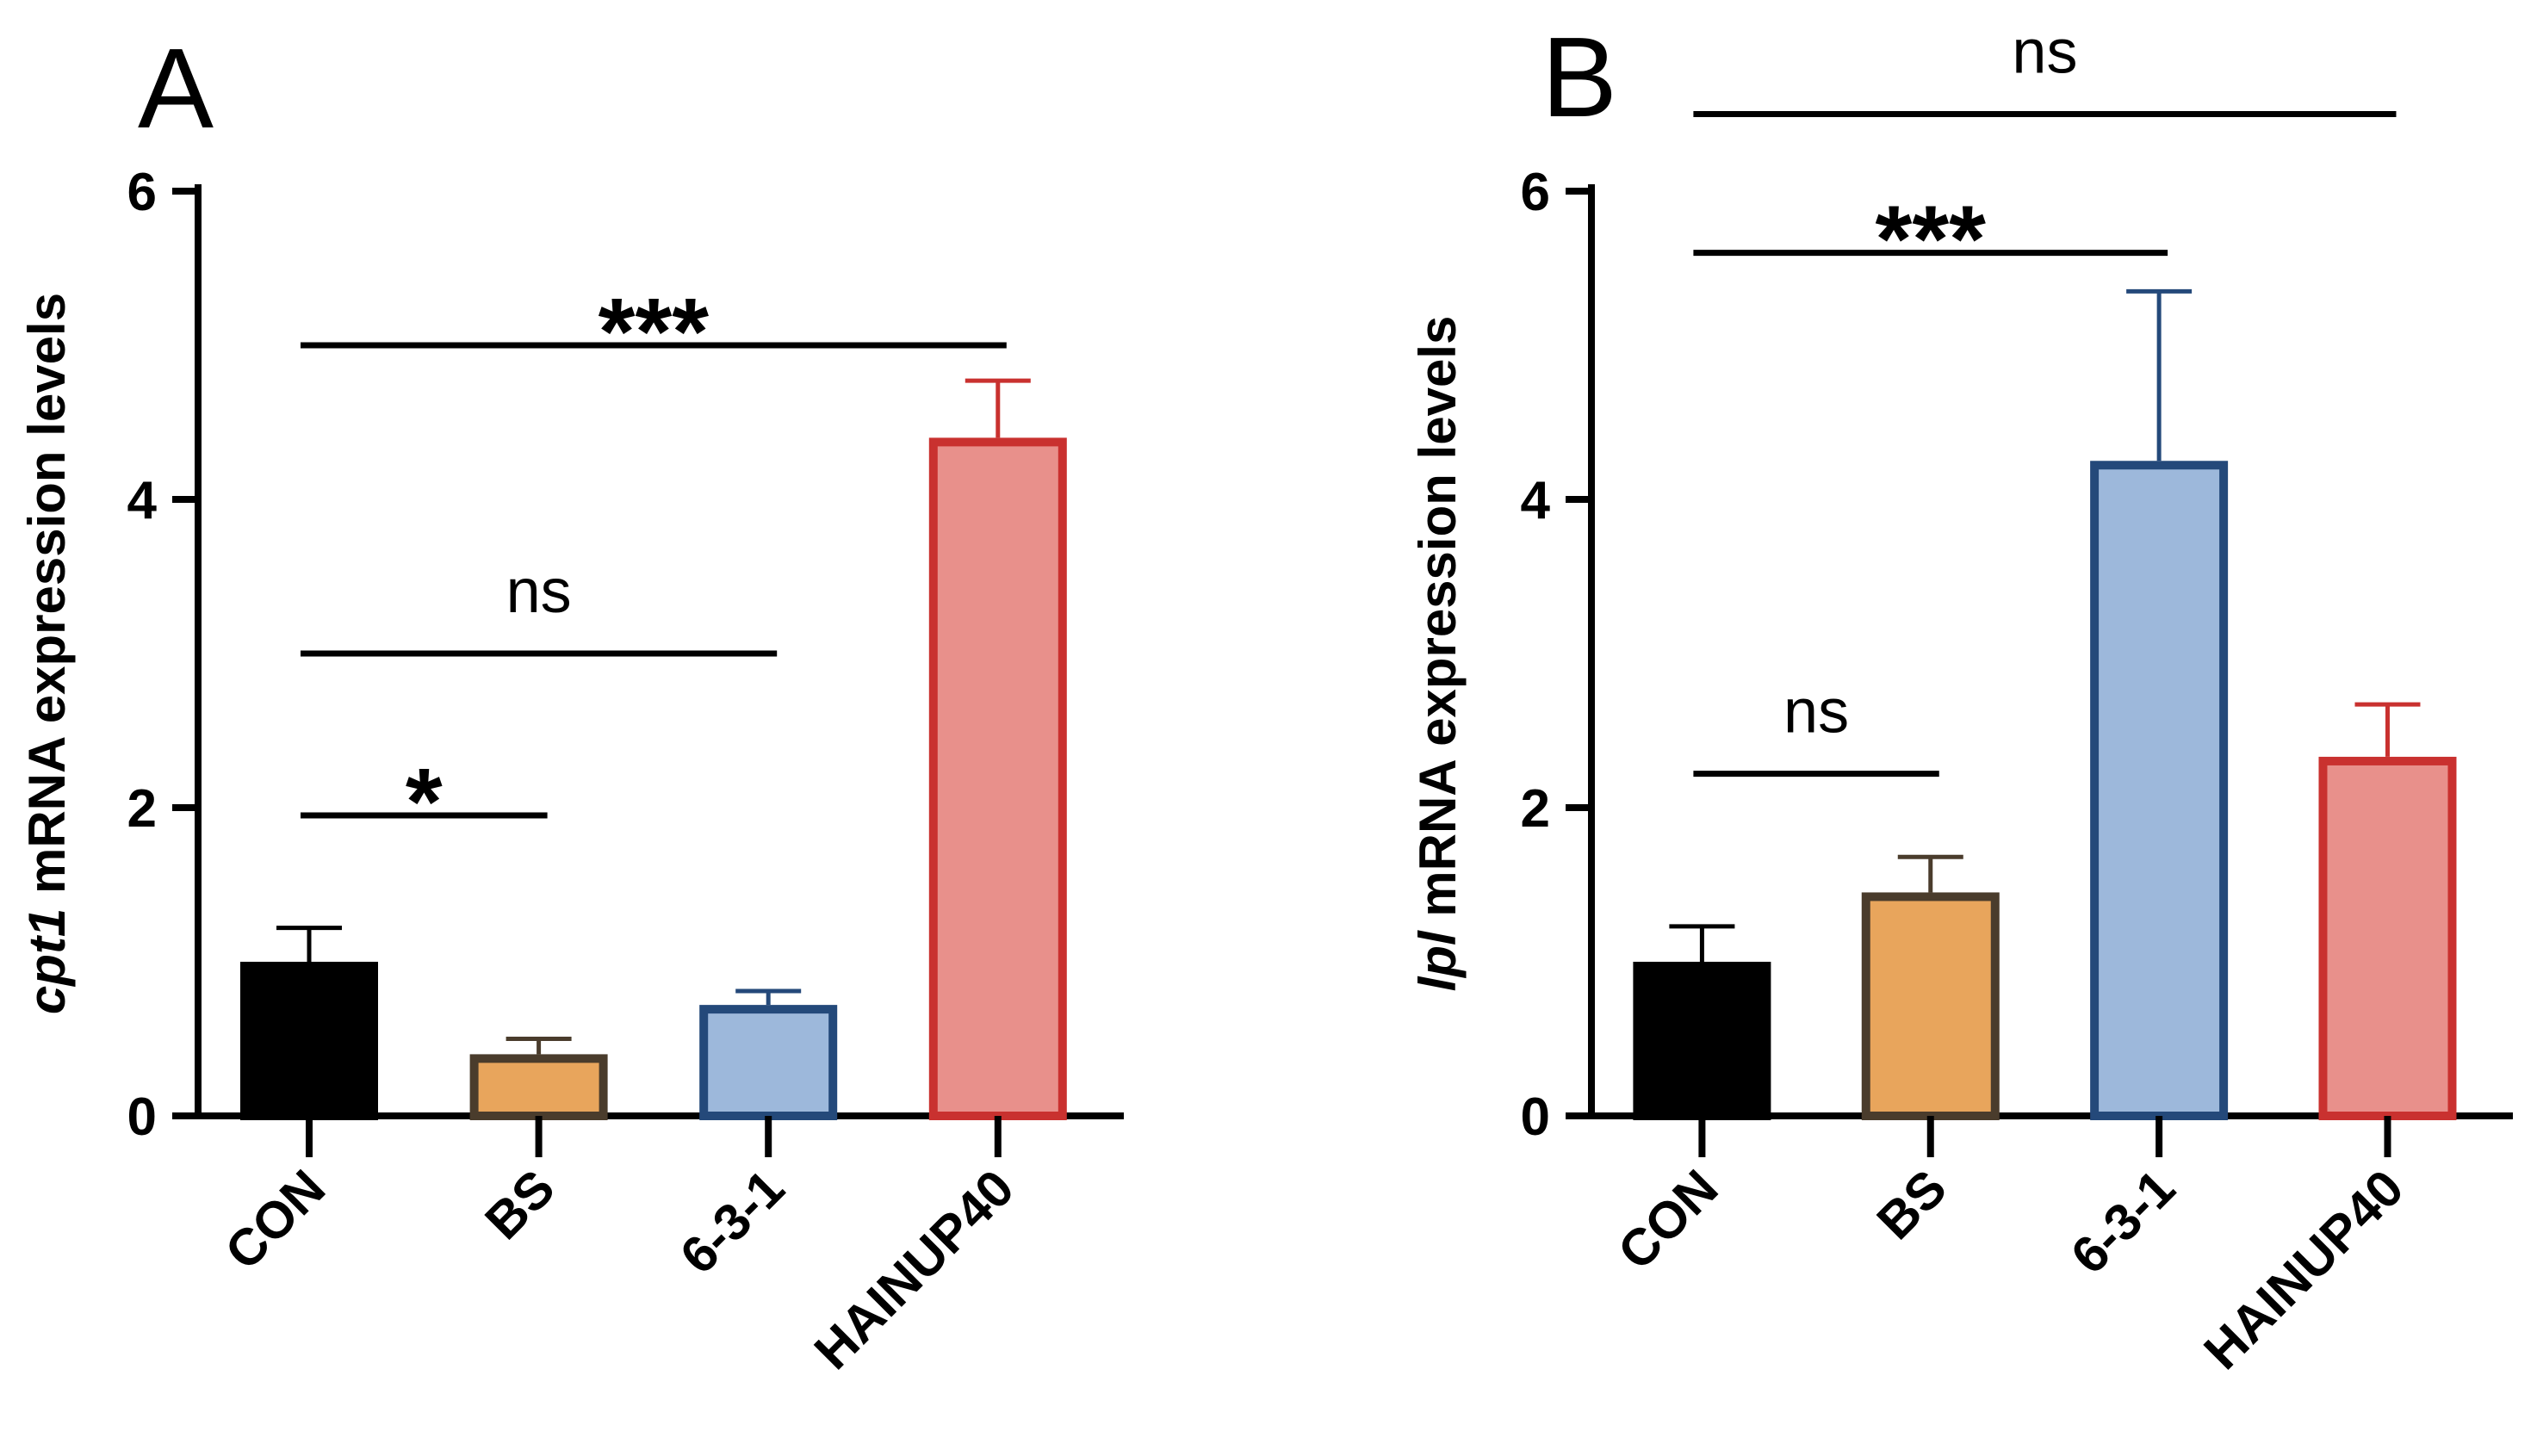  Describe the element at coordinates (176, 88) in the screenshot. I see `panel-letter: A` at that location.